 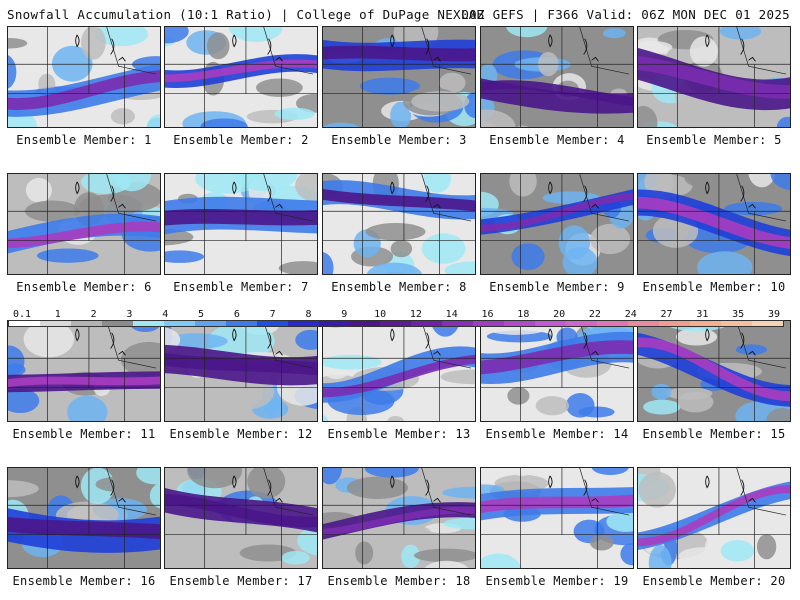 What do you see at coordinates (523, 314) in the screenshot?
I see `colorbar-tick-label: 18` at bounding box center [523, 314].